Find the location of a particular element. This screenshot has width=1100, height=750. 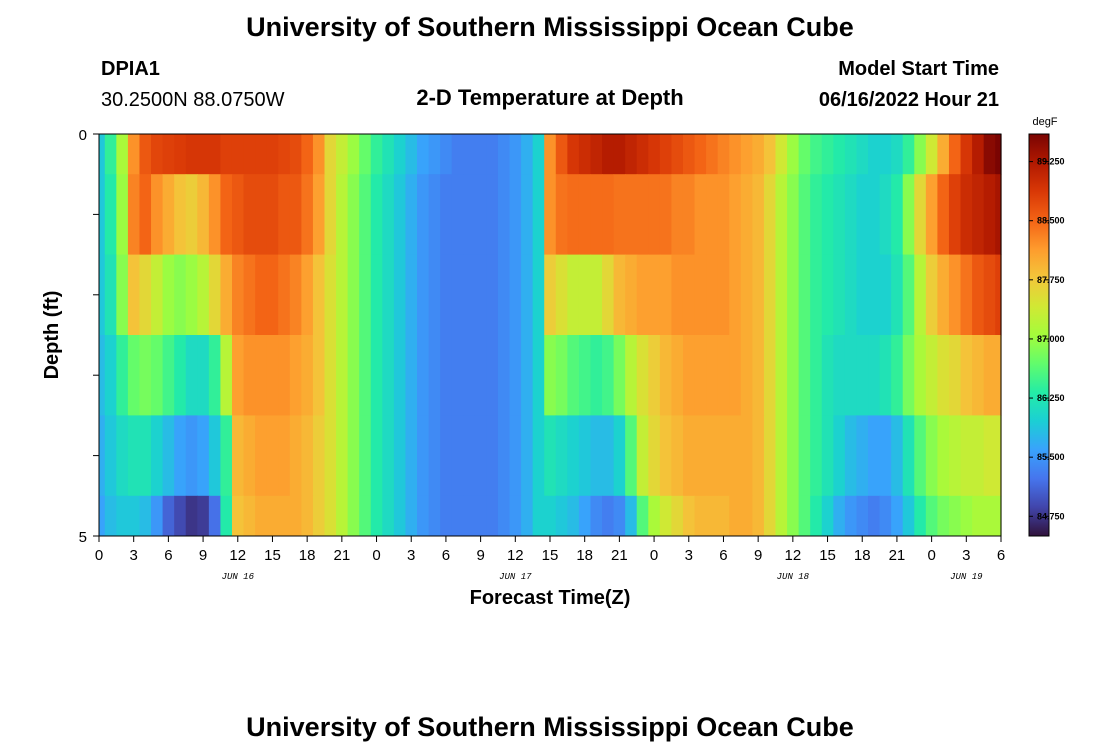

x-day-label: JUN 18 is located at coordinates (793, 577).